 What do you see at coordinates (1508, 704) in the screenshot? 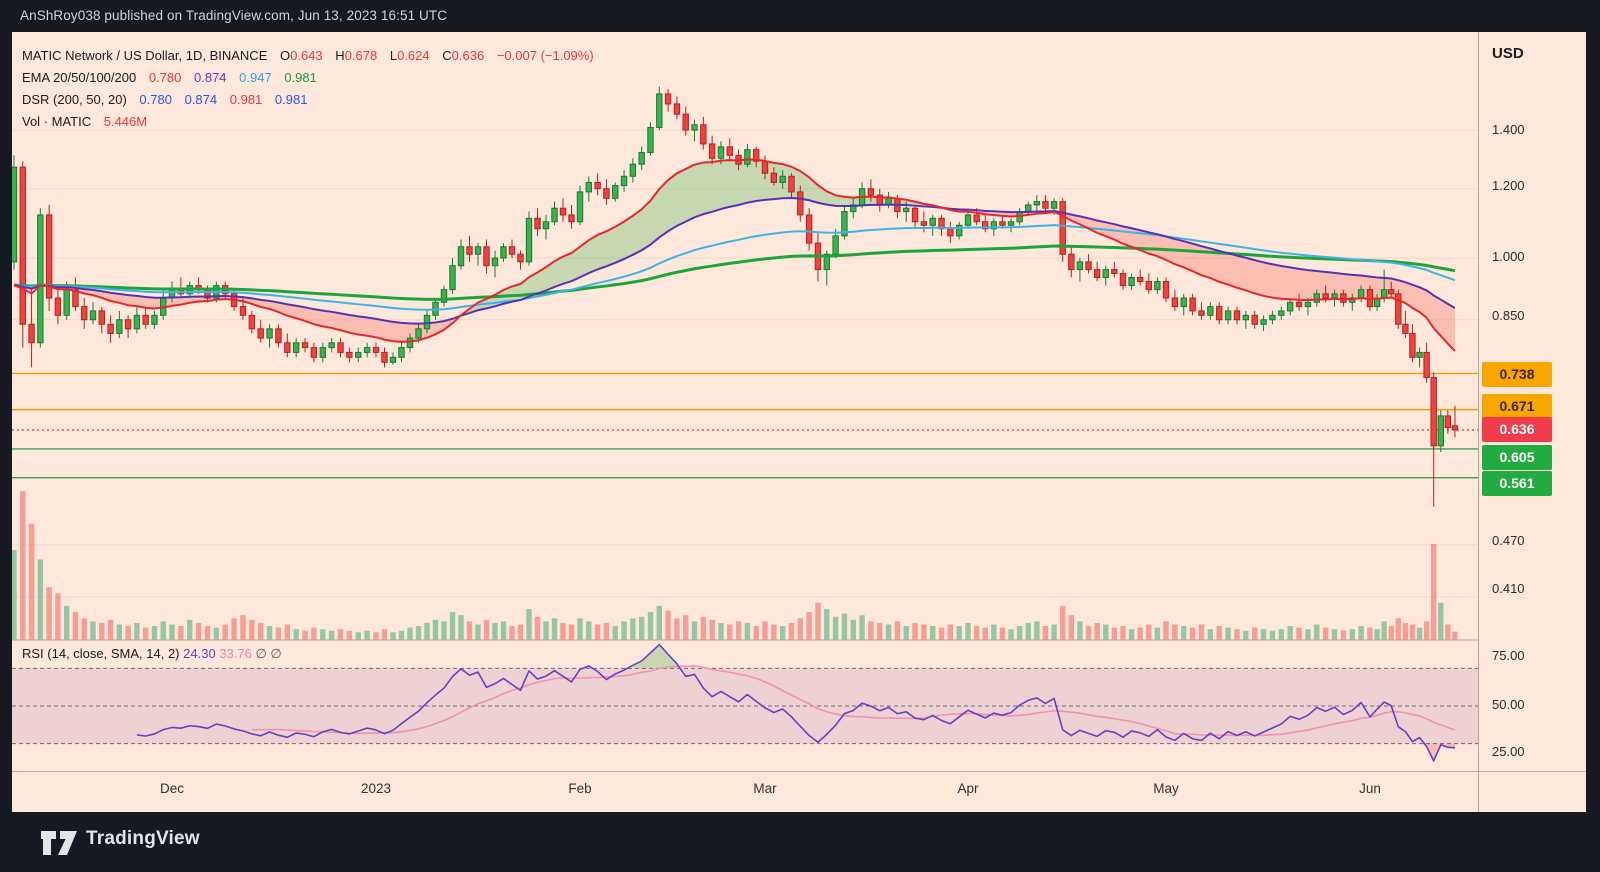
I see `rsi-axis-label-50: 50.00` at bounding box center [1508, 704].